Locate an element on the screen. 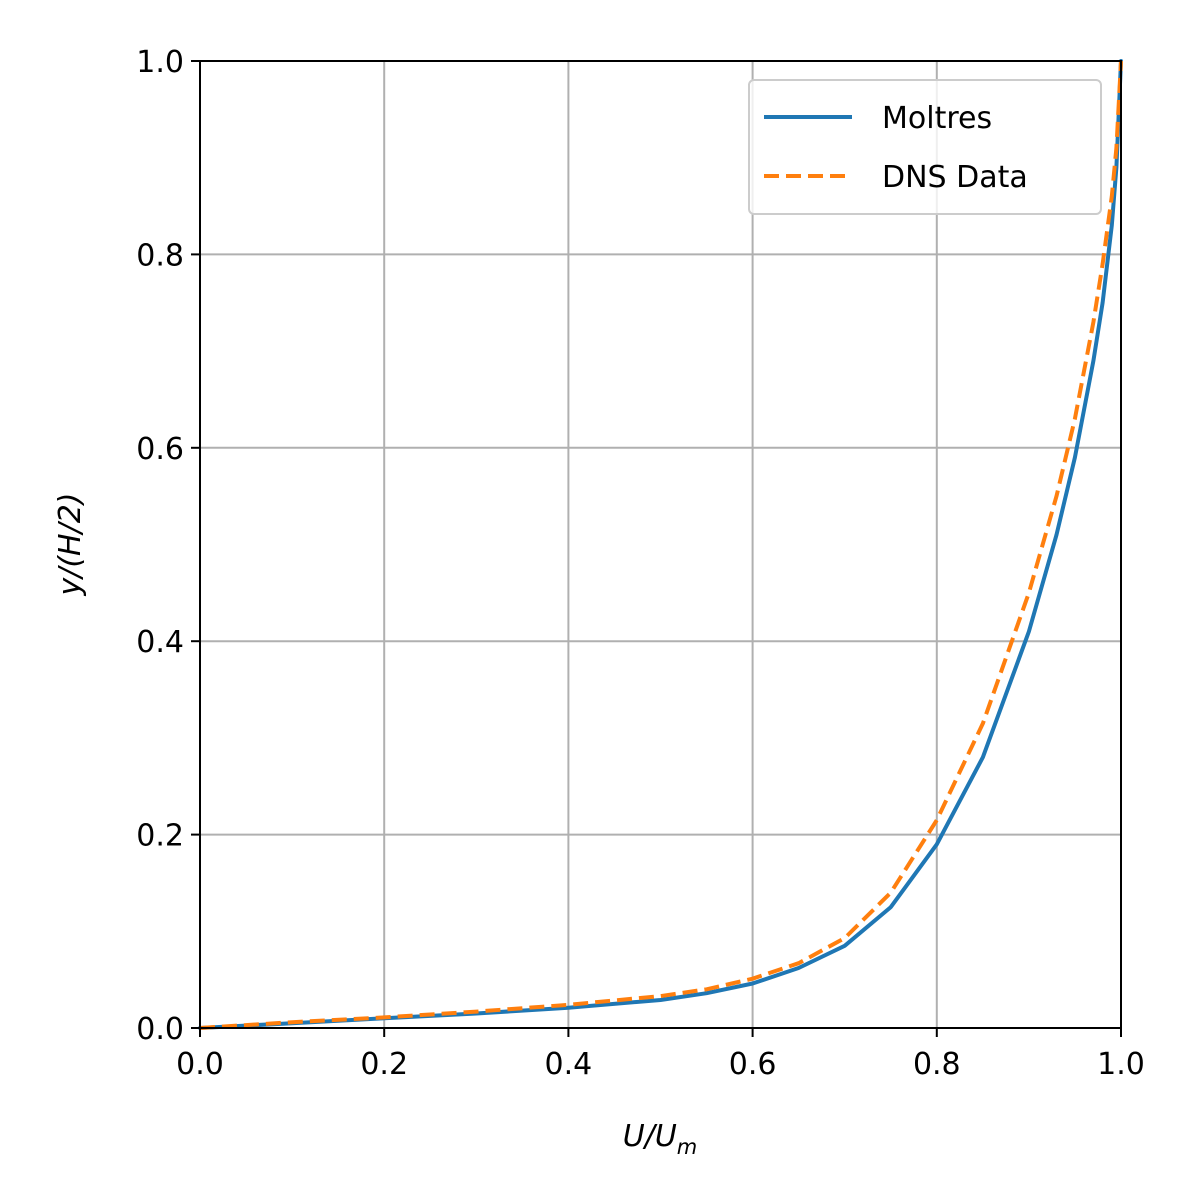 The height and width of the screenshot is (1200, 1200). y-tick-label: 0.2 is located at coordinates (160, 836).